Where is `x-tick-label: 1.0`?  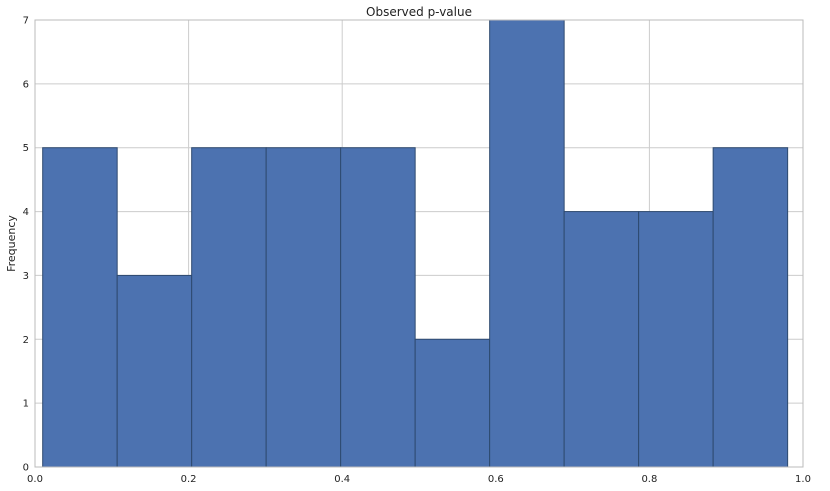 x-tick-label: 1.0 is located at coordinates (803, 479).